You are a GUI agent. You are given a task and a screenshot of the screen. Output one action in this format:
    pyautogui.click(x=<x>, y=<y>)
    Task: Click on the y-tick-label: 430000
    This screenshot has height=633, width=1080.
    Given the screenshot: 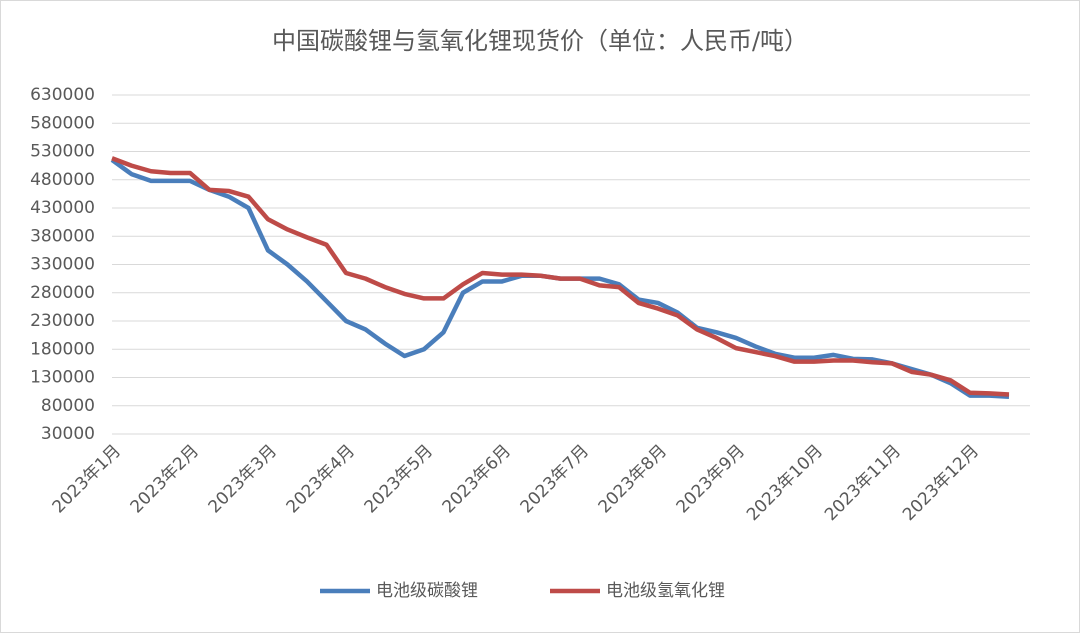 What is the action you would take?
    pyautogui.click(x=62, y=208)
    